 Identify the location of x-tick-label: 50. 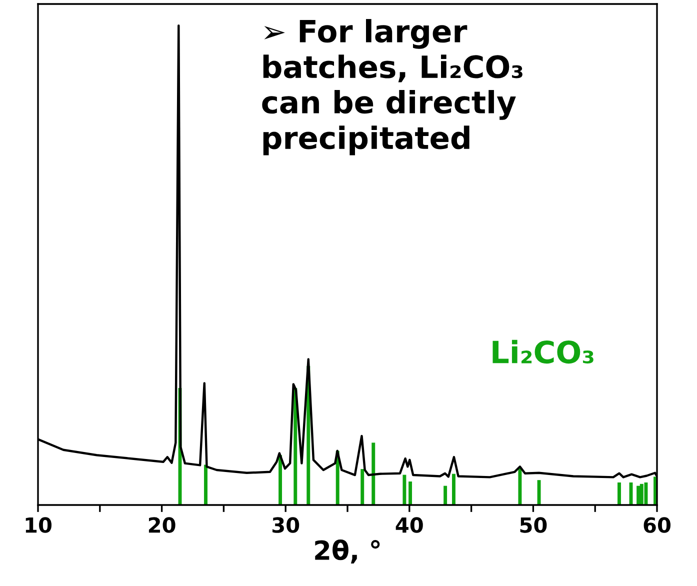
(533, 525).